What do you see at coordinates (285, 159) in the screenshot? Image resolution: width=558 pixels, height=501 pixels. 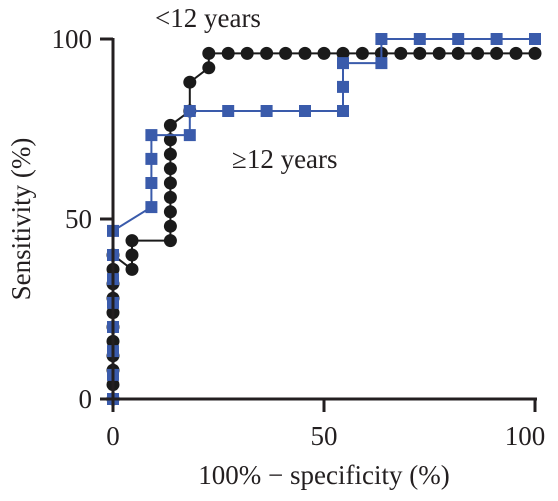 I see `annotation-12-years-and-over: ≥12 years` at bounding box center [285, 159].